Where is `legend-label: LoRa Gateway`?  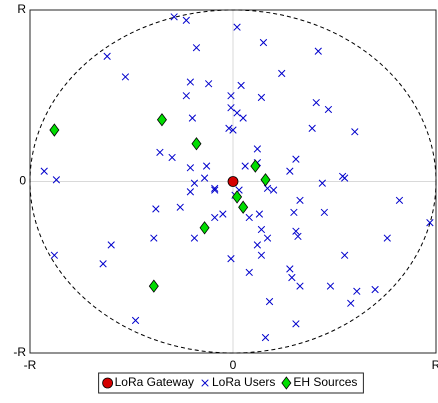
legend-label: LoRa Gateway is located at coordinates (154, 382).